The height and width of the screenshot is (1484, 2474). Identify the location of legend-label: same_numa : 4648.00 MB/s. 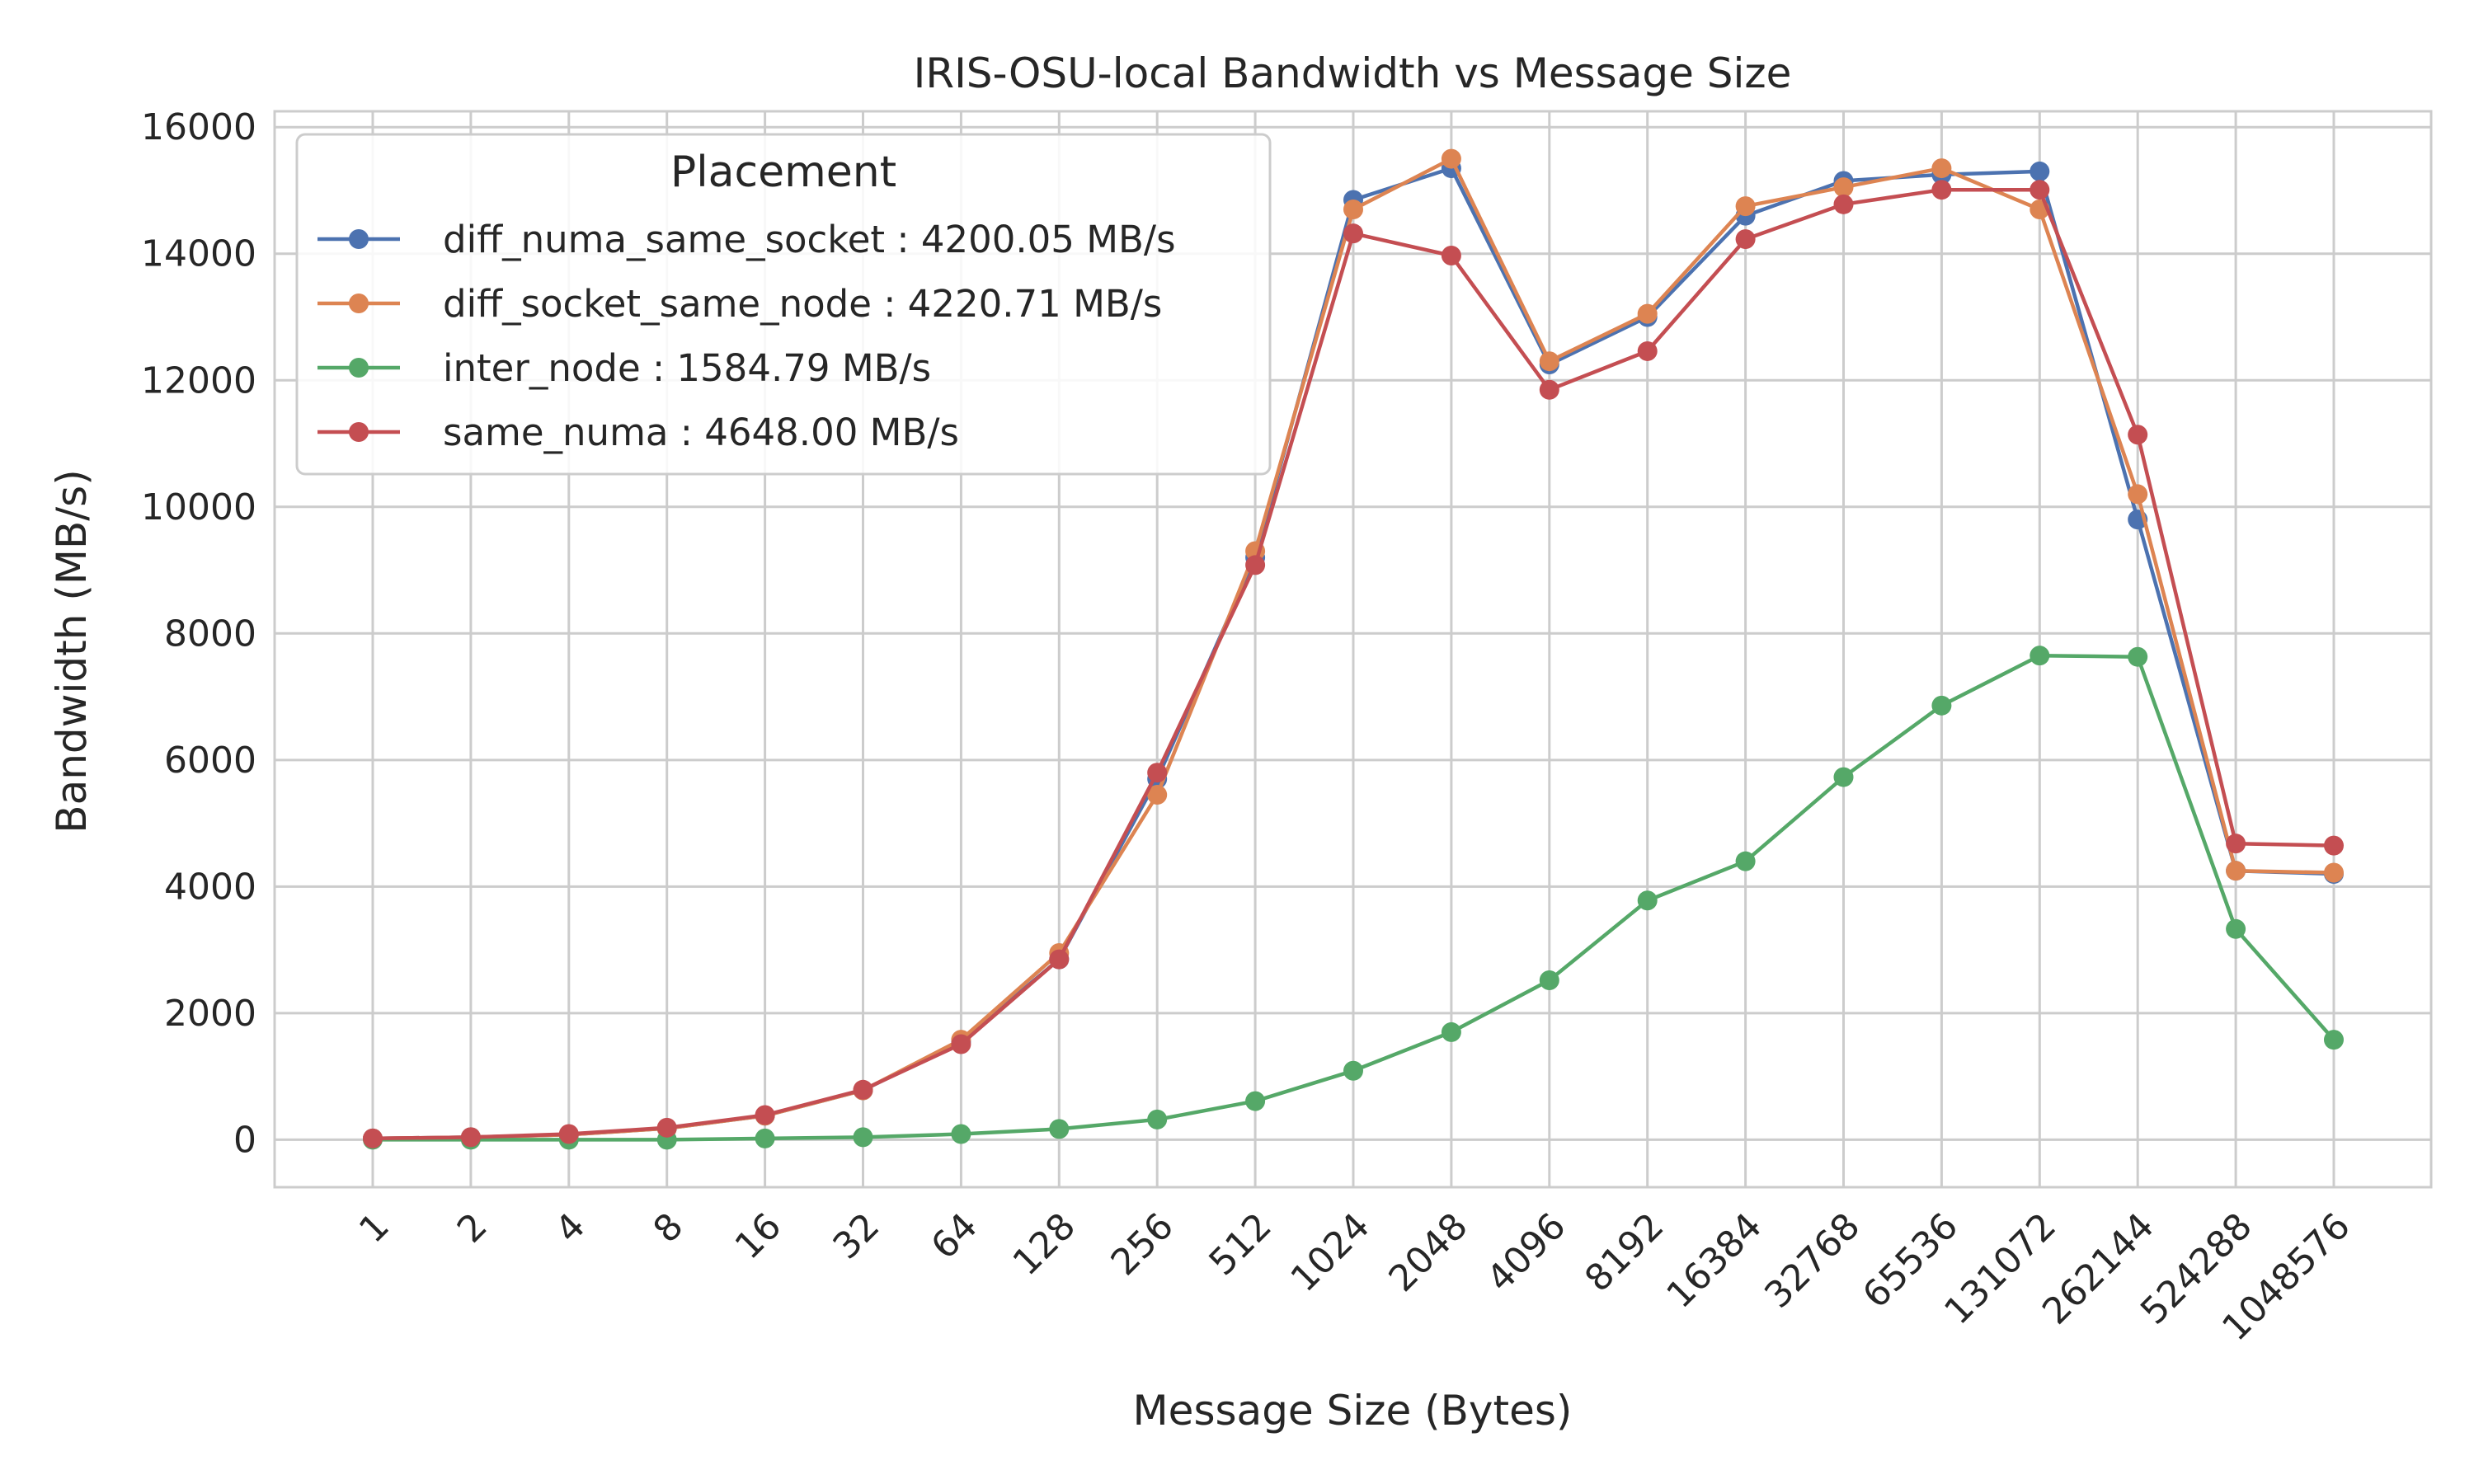
(701, 432).